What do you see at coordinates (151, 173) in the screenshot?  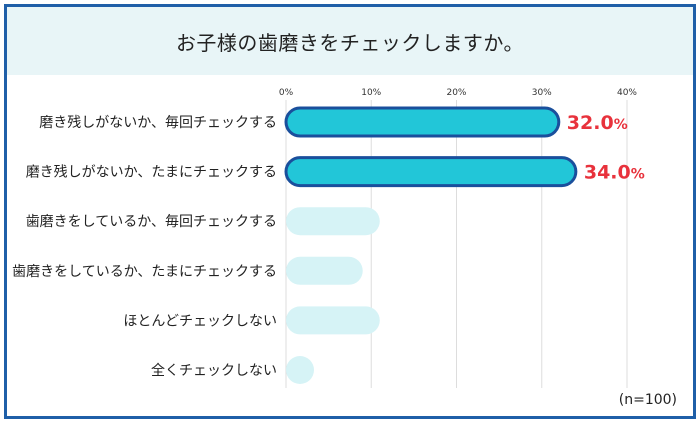 I see `category-label: 磨き残しがないか、たまにチェックする` at bounding box center [151, 173].